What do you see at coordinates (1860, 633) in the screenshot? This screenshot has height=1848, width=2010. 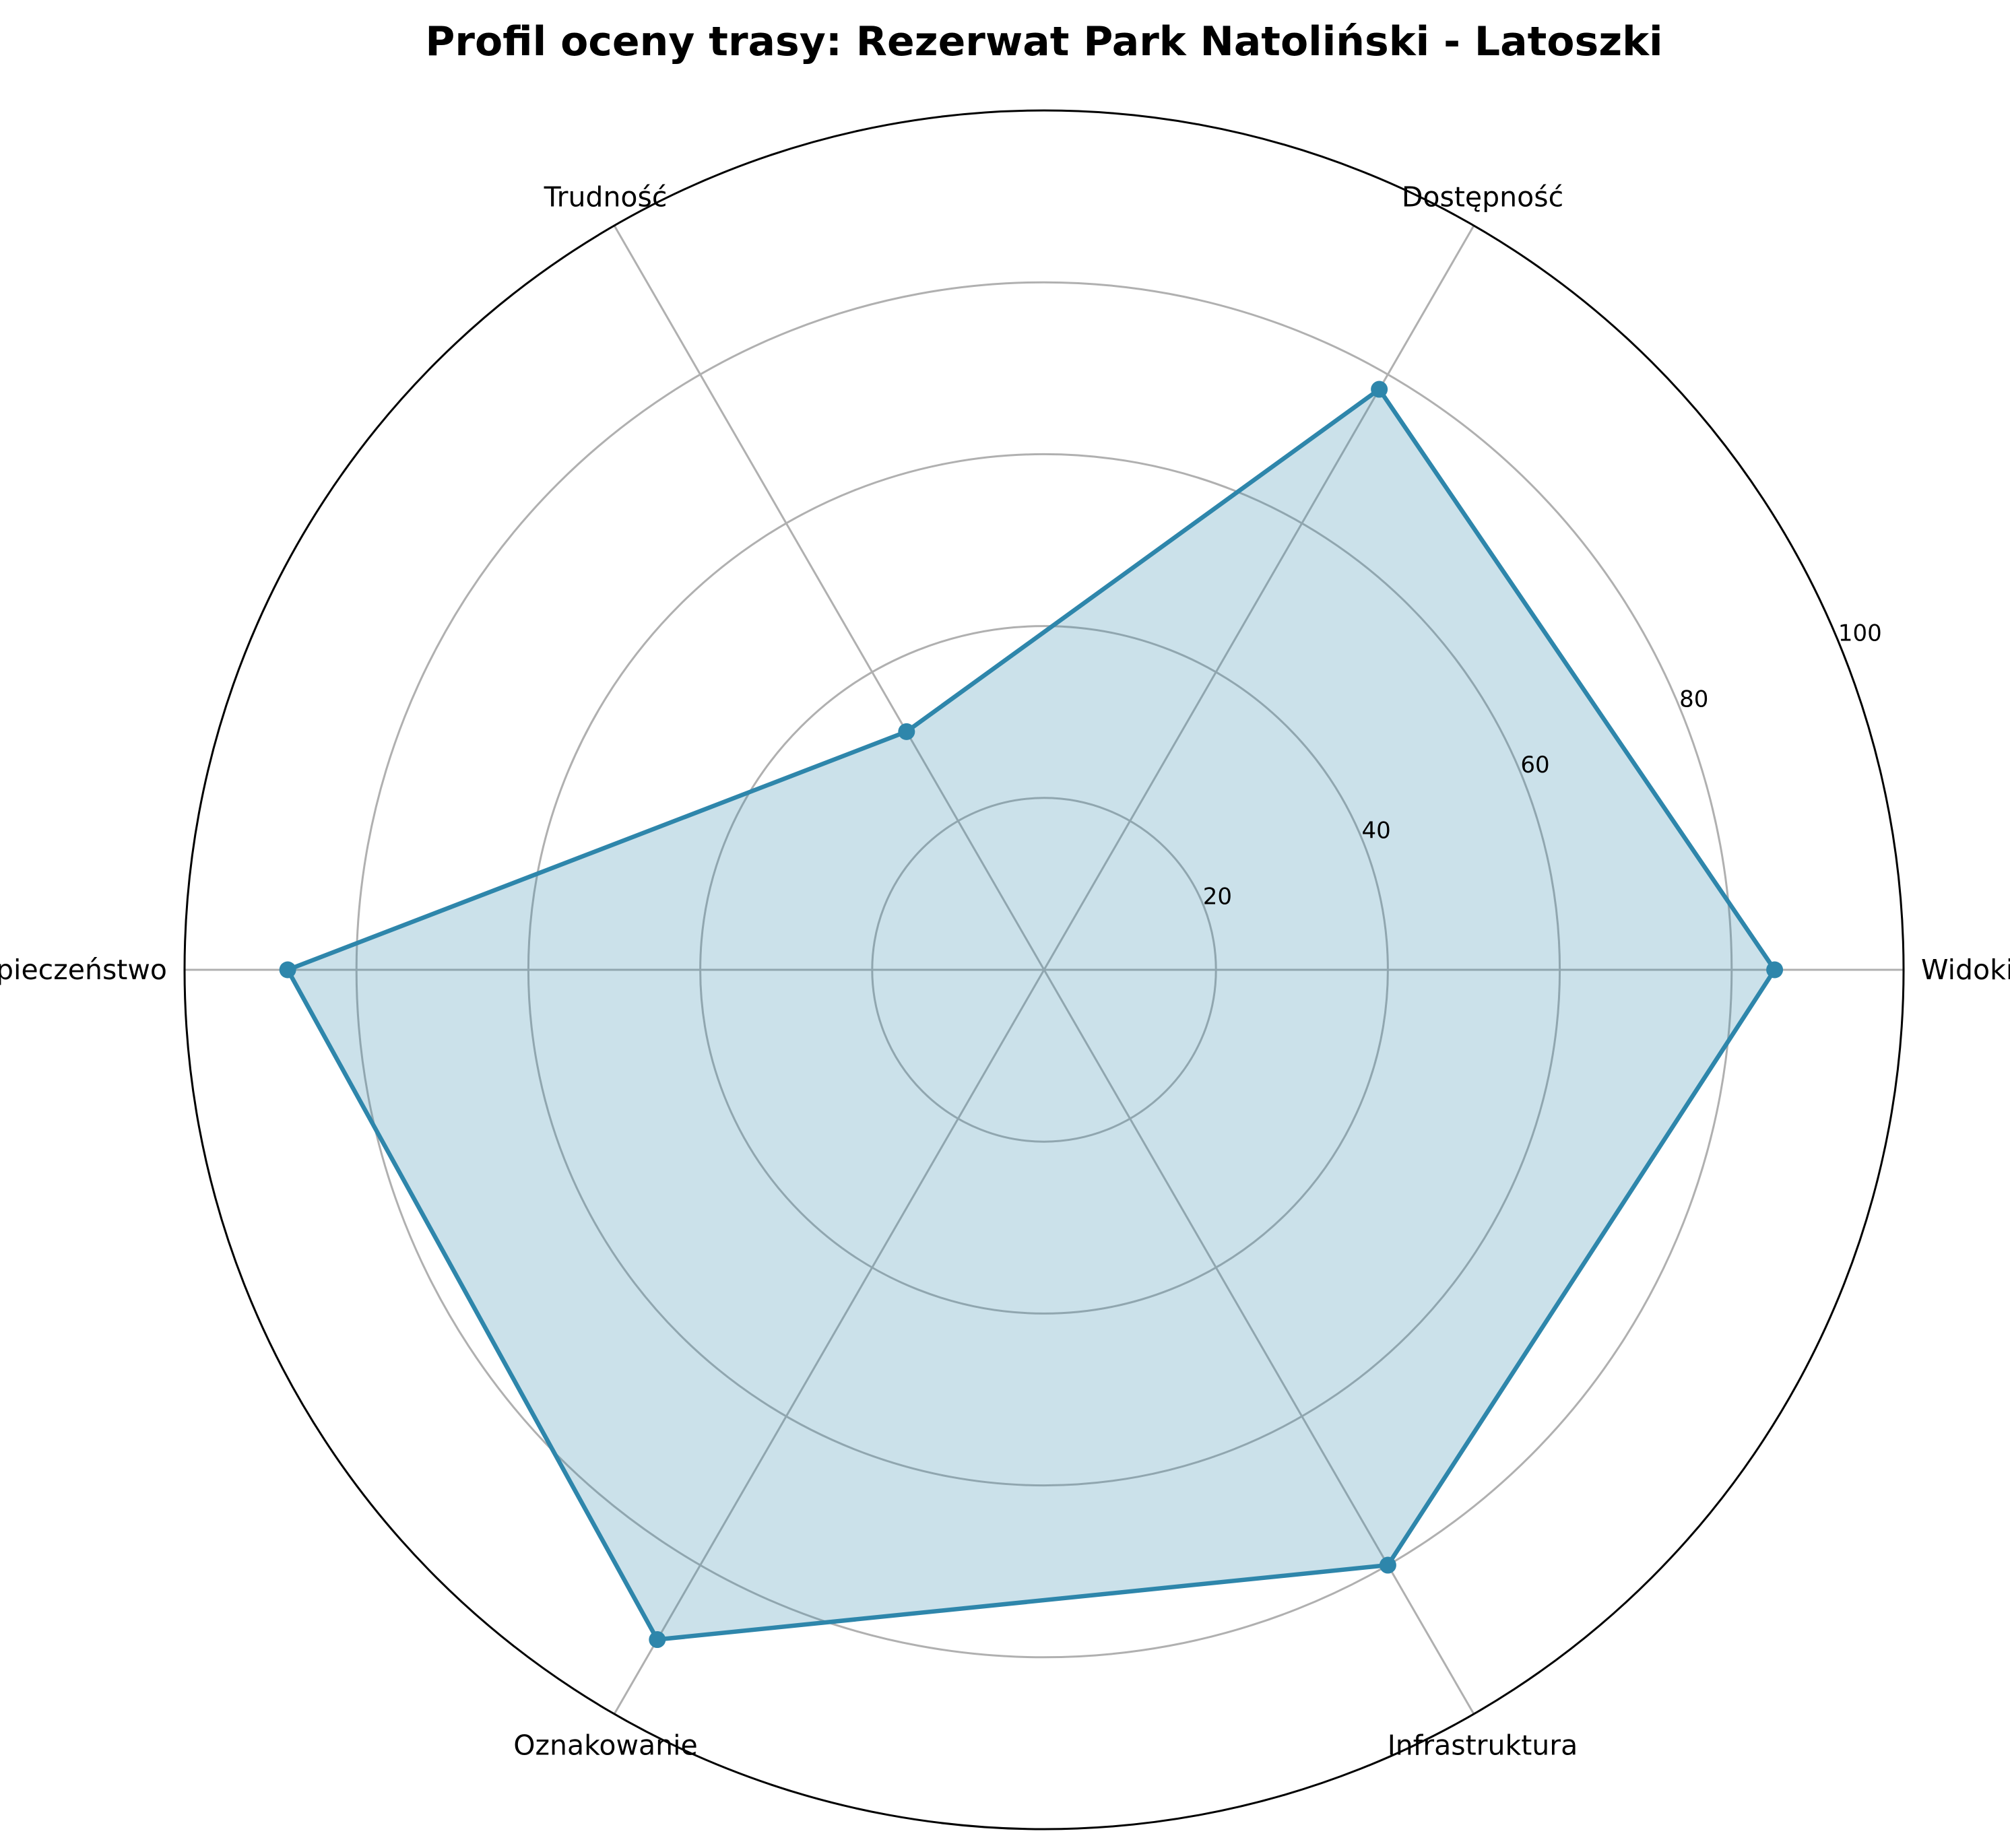 I see `radial-tick-label: 100` at bounding box center [1860, 633].